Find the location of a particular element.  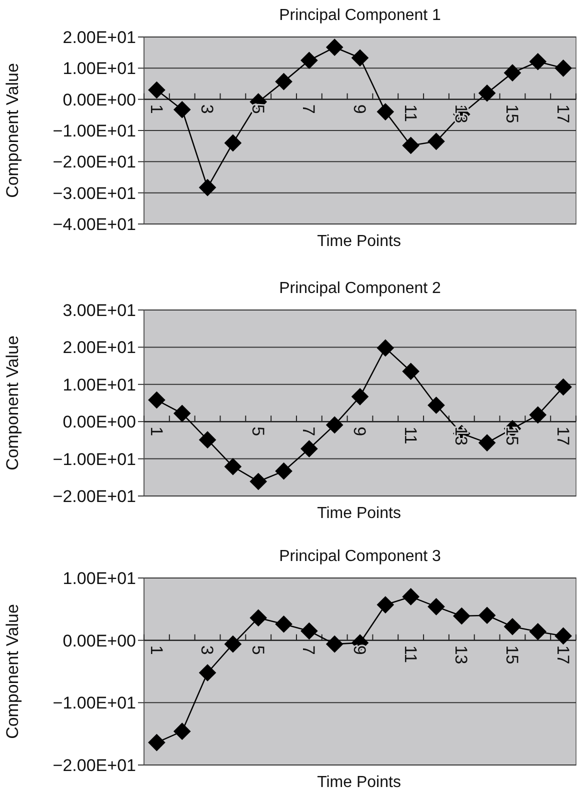

chart-title: Principal Component 2 is located at coordinates (360, 288).